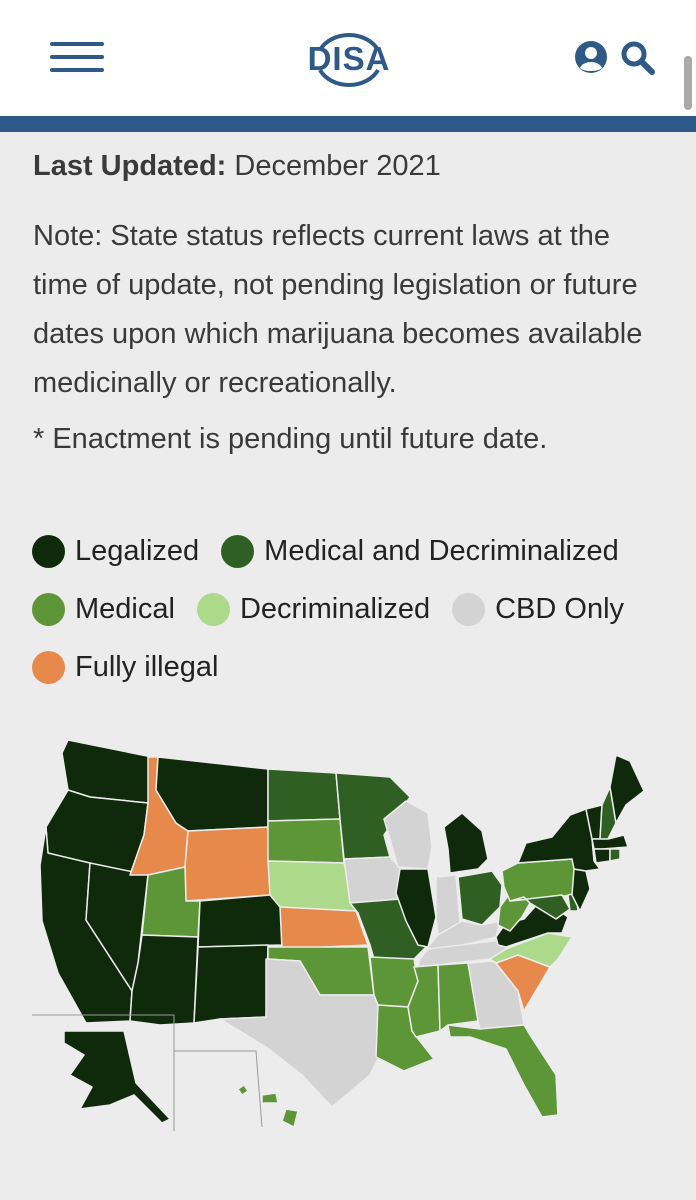 Image resolution: width=696 pixels, height=1200 pixels. Describe the element at coordinates (305, 1033) in the screenshot. I see `state-tx` at that location.